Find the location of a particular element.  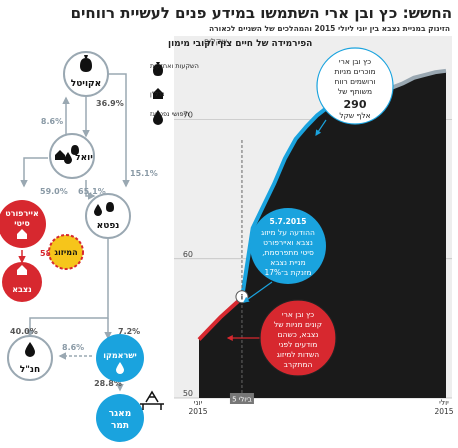

legend-item: חיפושי נפט וגז is located at coordinates (169, 117).